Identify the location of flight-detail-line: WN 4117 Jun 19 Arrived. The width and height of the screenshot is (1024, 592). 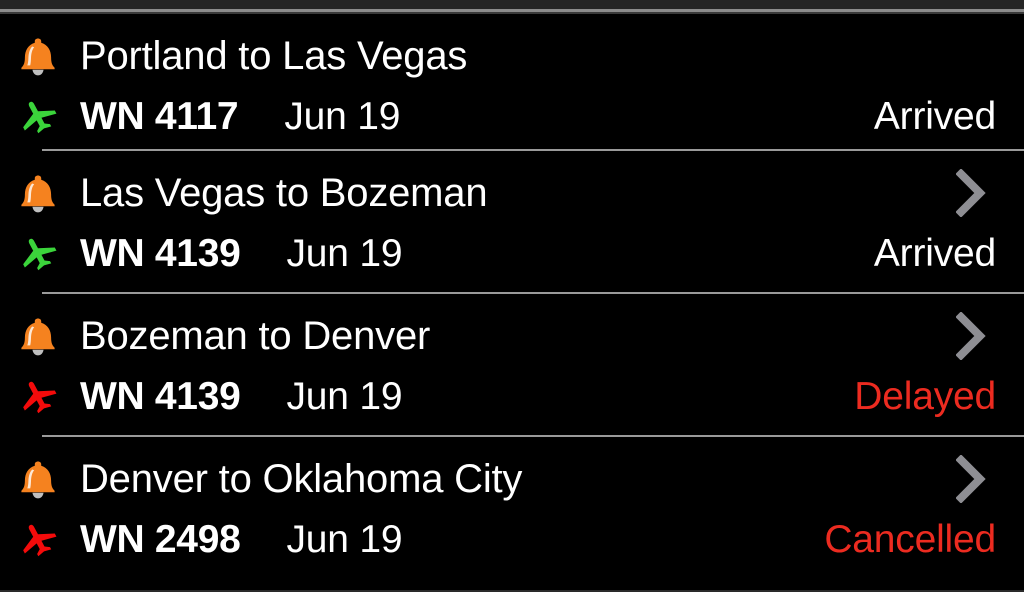
(512, 116).